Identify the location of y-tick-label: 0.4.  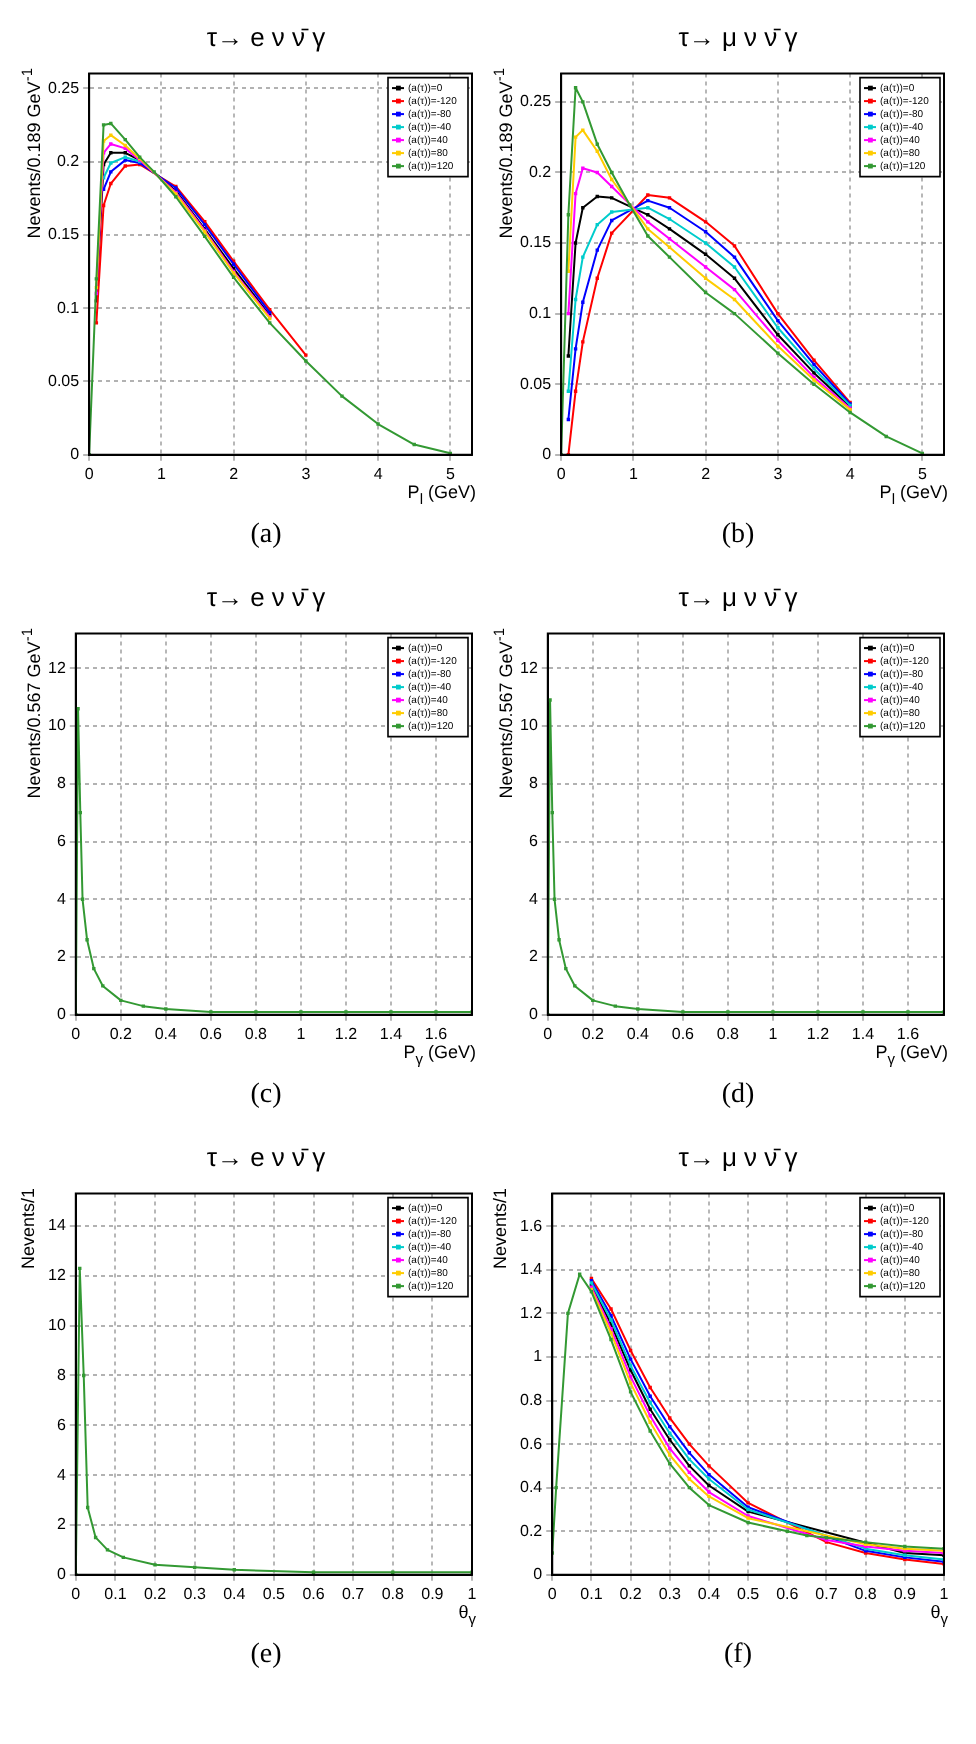
(531, 1487).